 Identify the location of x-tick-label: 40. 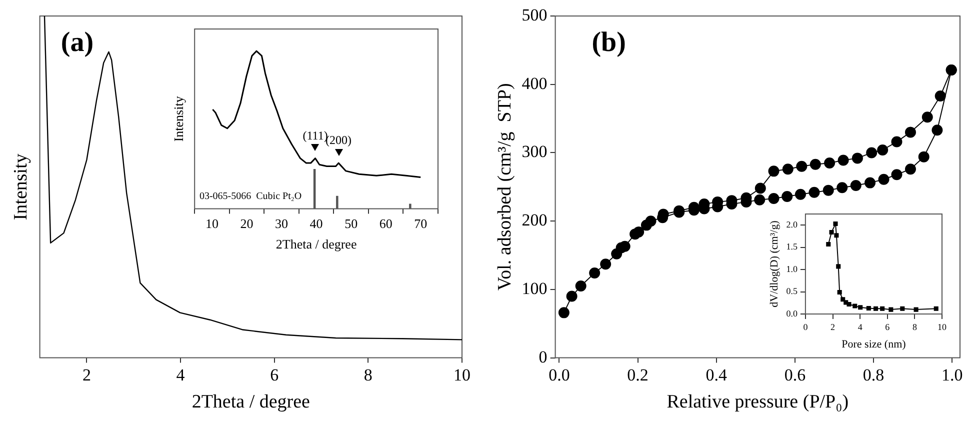
(316, 224).